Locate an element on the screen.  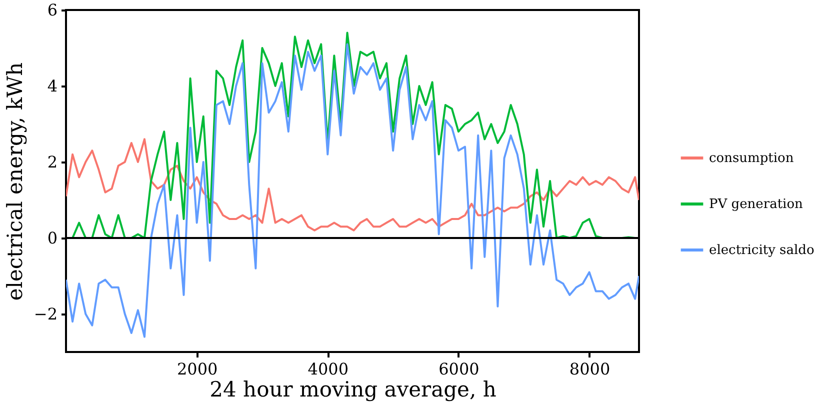
y-tick-label: 6 is located at coordinates (52, 10).